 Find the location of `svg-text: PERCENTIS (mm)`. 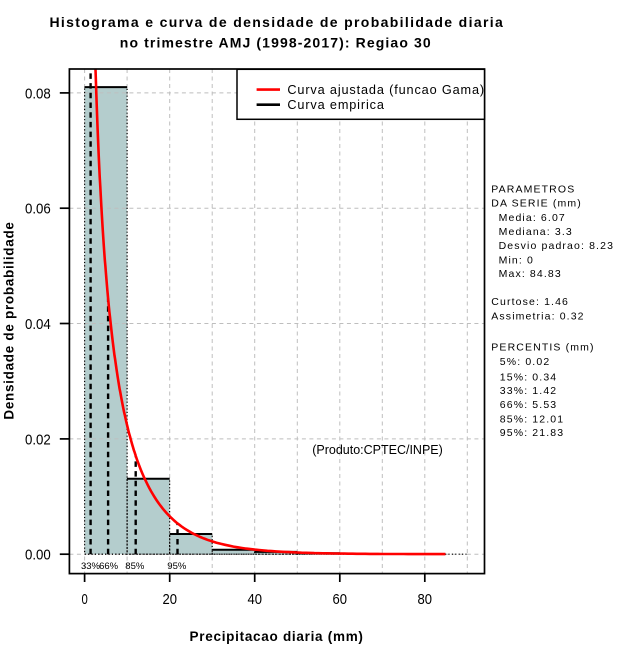

svg-text: PERCENTIS (mm) is located at coordinates (542, 348).